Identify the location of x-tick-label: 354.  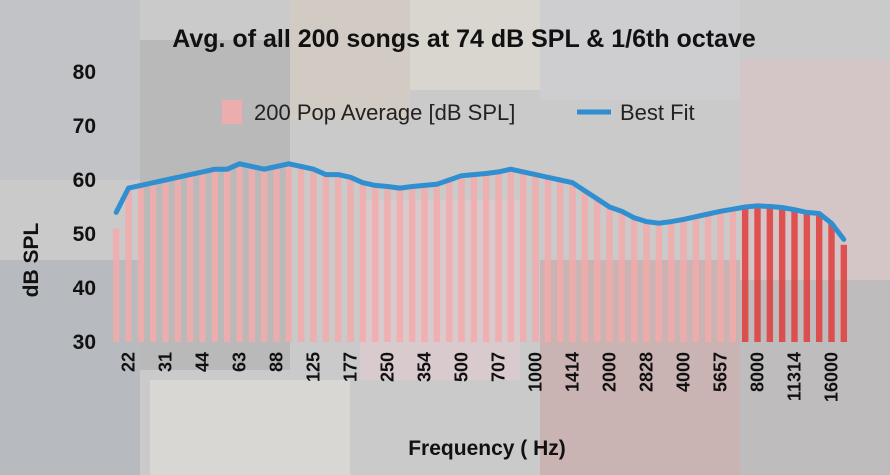
(425, 367).